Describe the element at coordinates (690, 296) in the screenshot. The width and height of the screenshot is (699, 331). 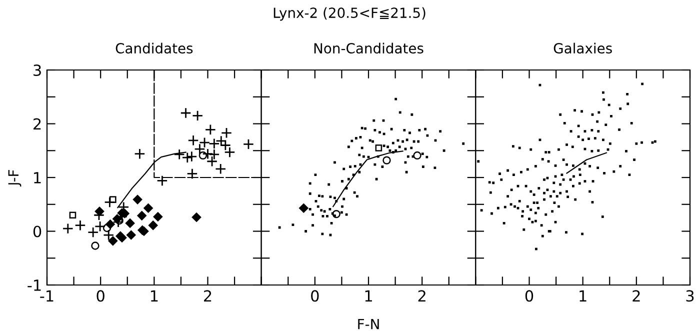
I see `x-tick-label: 3` at that location.